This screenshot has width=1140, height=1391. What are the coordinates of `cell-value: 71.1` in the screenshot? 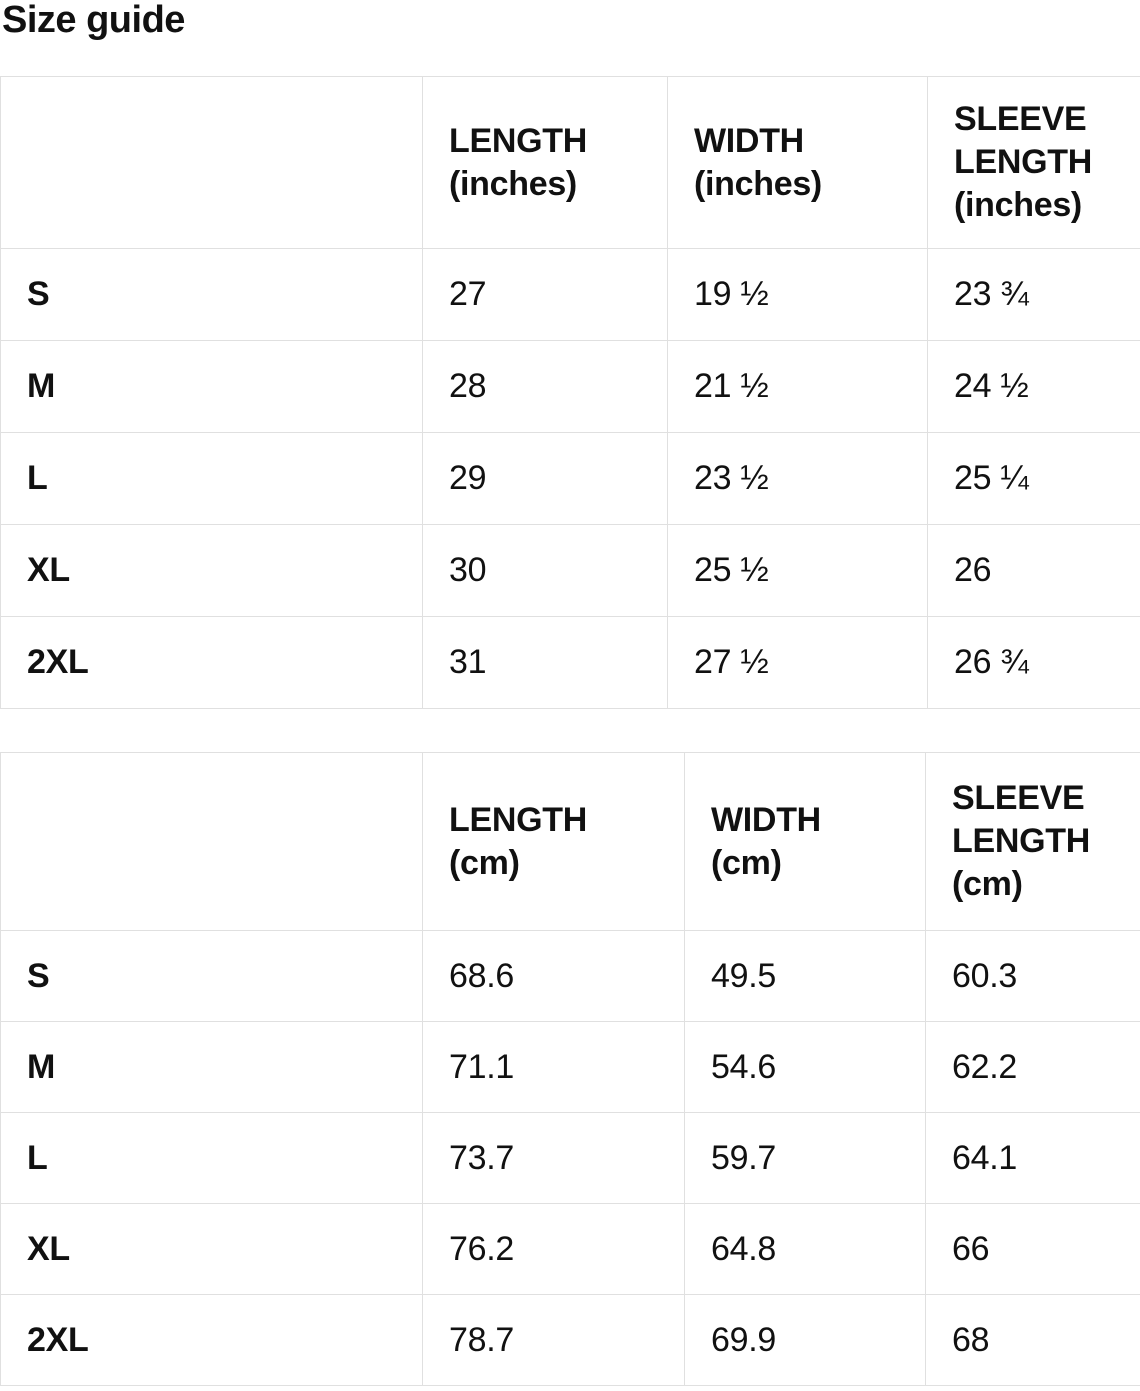 It's located at (553, 1067).